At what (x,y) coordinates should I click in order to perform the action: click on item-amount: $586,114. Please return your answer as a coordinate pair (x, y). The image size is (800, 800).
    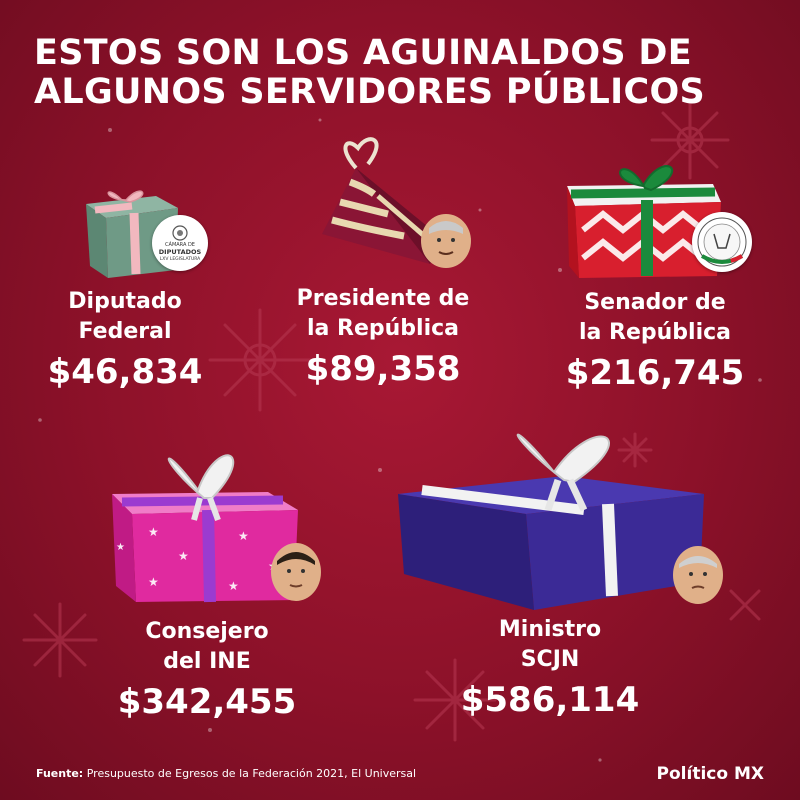
    Looking at the image, I should click on (550, 700).